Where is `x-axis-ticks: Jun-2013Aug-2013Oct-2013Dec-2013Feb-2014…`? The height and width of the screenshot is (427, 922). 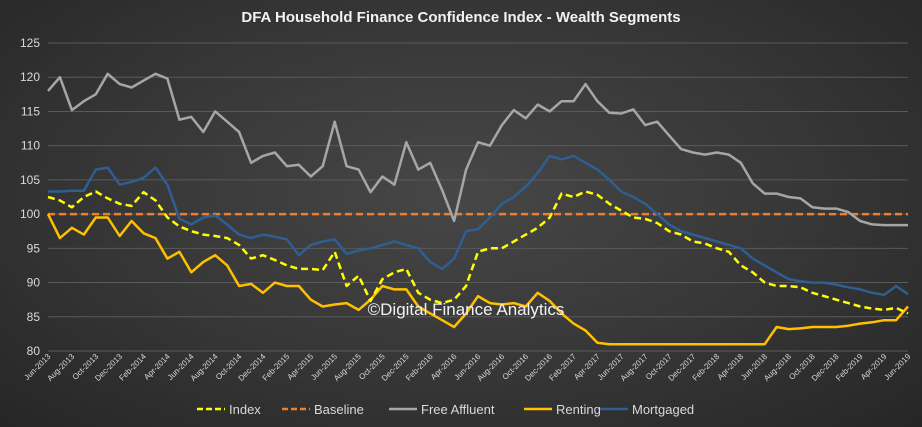
x-axis-ticks: Jun-2013Aug-2013Oct-2013Dec-2013Feb-2014… is located at coordinates (467, 367).